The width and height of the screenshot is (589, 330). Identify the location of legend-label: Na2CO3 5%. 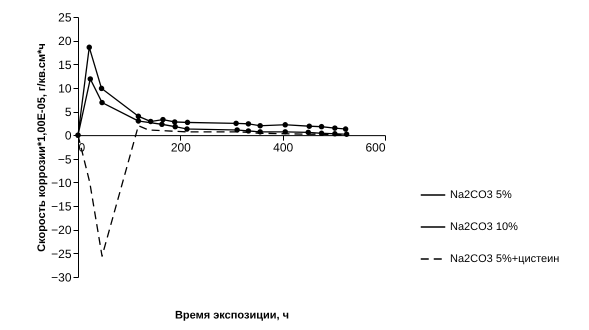
(481, 195).